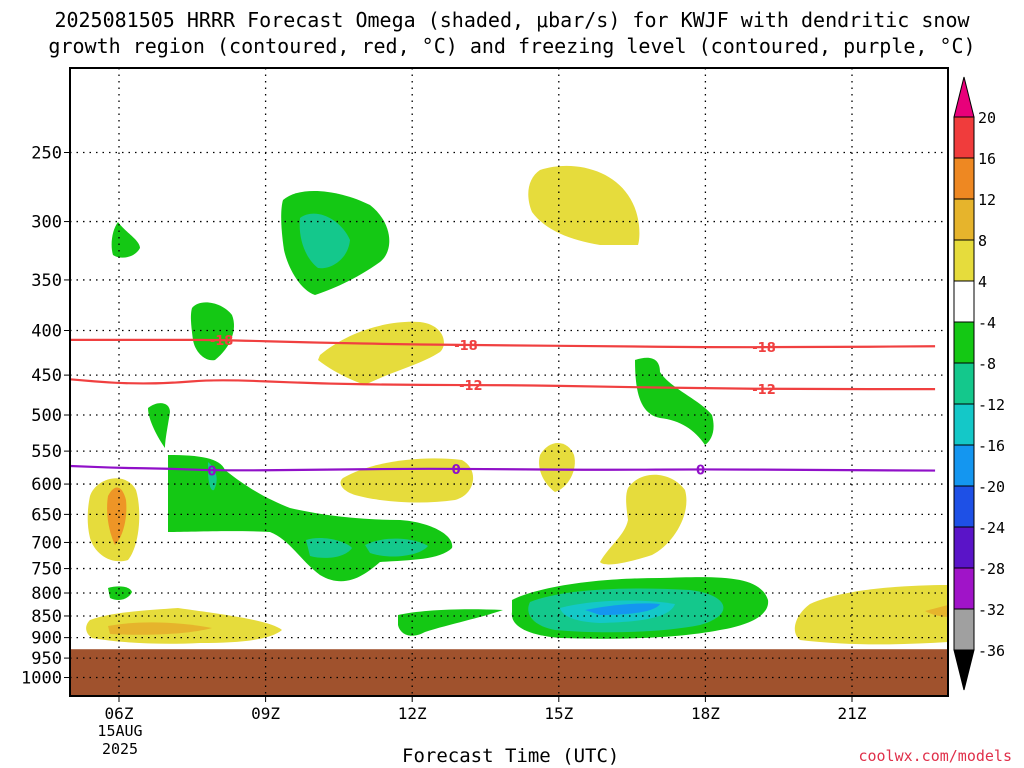 The height and width of the screenshot is (768, 1024). What do you see at coordinates (987, 118) in the screenshot?
I see `colorbar-label: 20` at bounding box center [987, 118].